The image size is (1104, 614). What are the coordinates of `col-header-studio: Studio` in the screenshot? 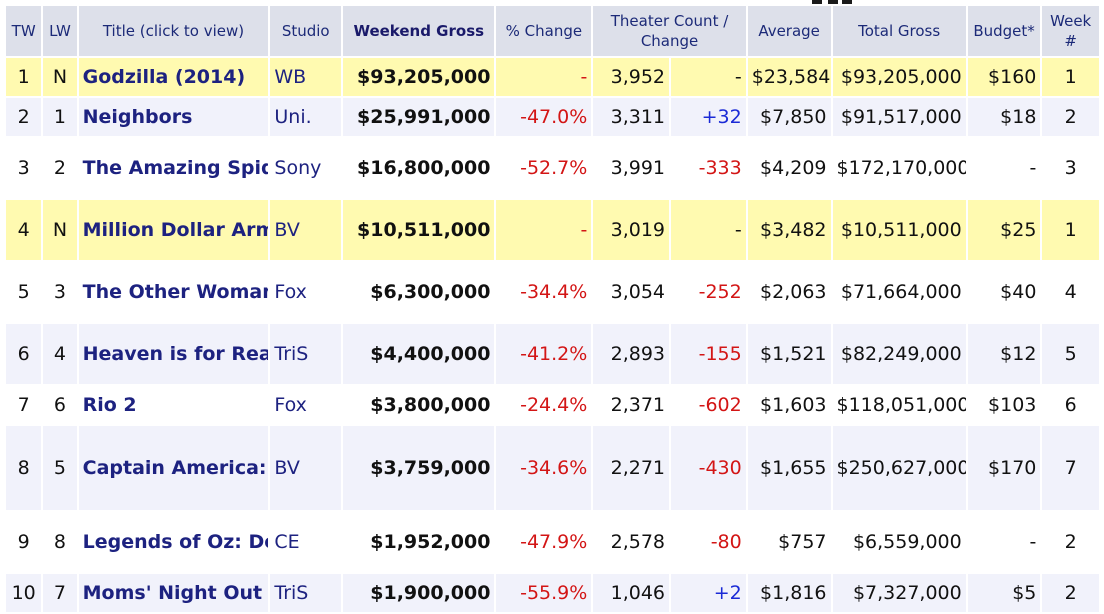 It's located at (306, 31).